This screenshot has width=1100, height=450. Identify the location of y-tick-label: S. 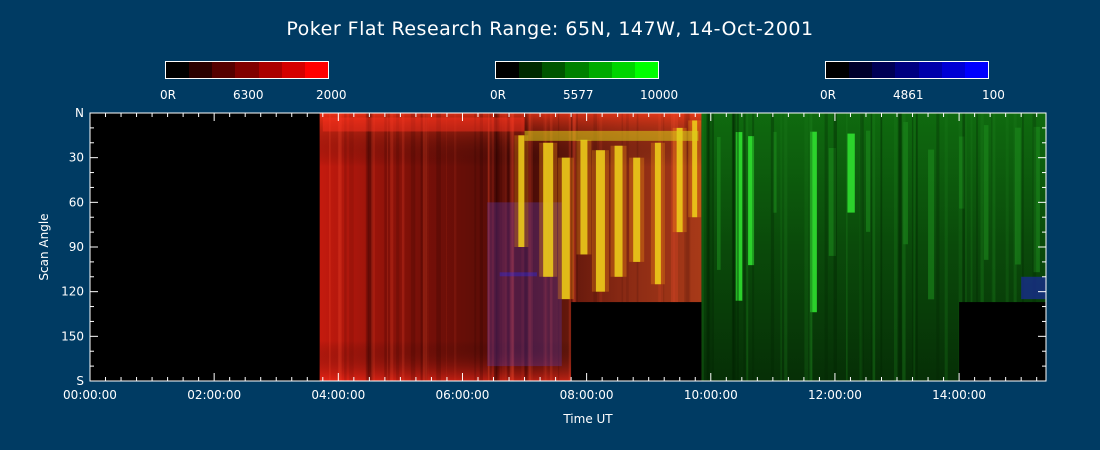
(80, 381).